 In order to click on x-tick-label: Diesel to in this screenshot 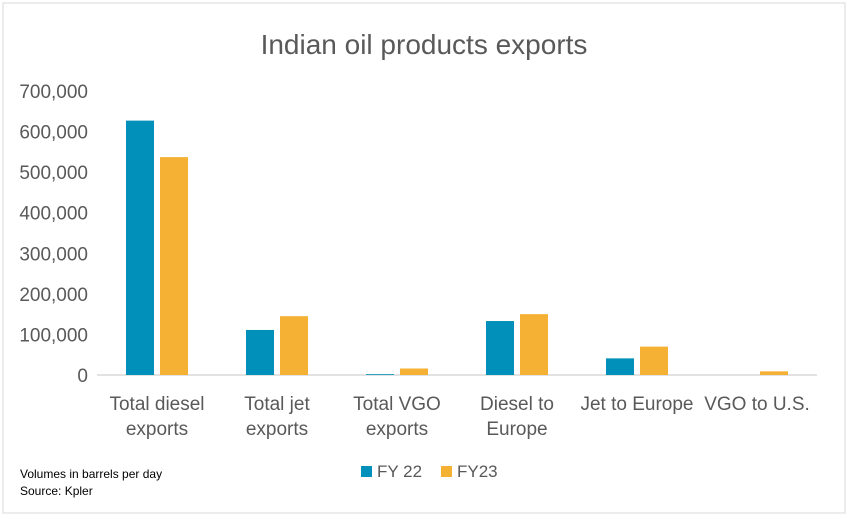, I will do `click(517, 404)`.